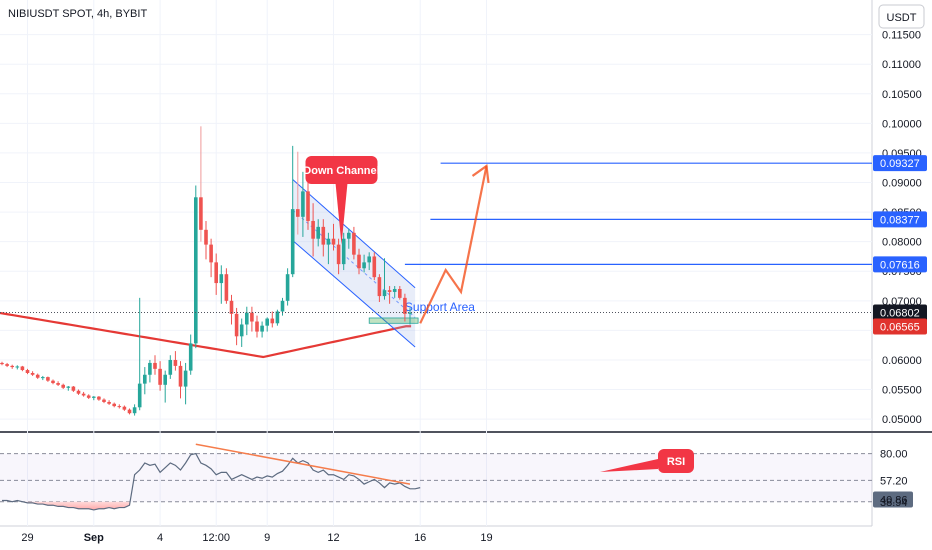 Image resolution: width=932 pixels, height=550 pixels. I want to click on price-label-text: 0.06565, so click(900, 328).